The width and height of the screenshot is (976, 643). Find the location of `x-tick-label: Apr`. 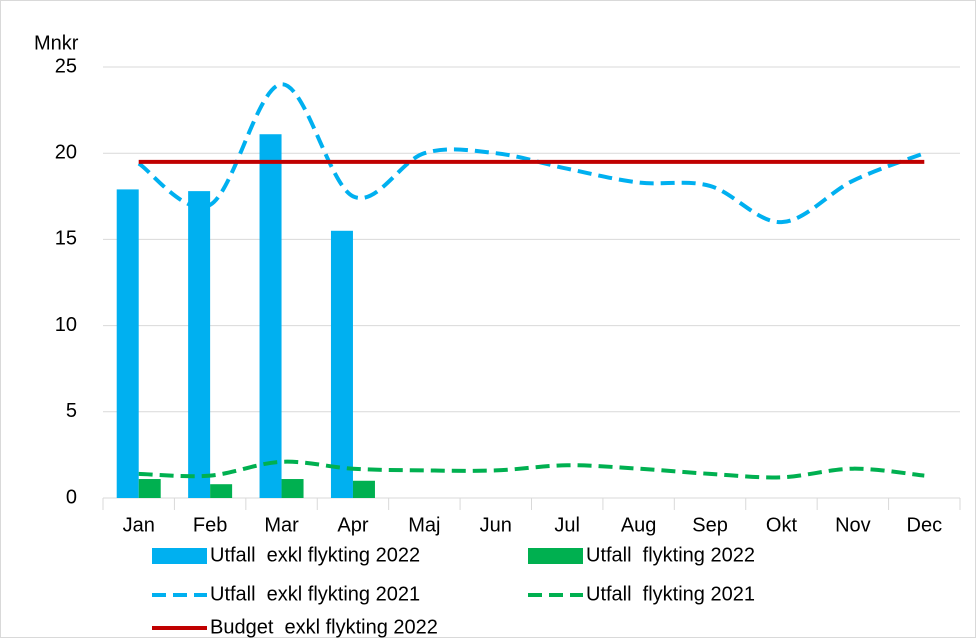

x-tick-label: Apr is located at coordinates (352, 525).